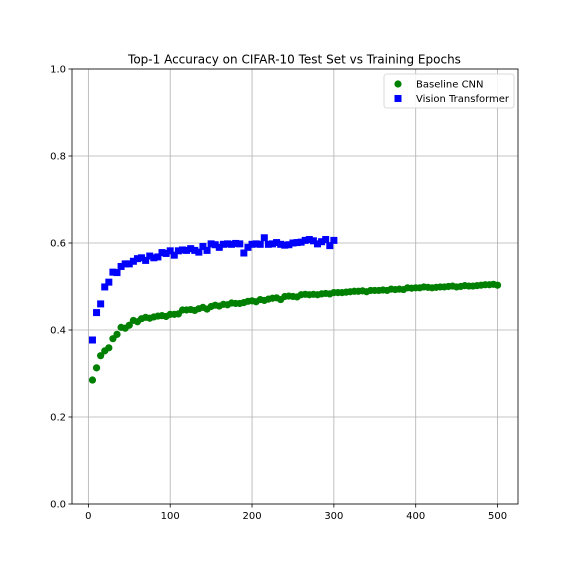 Image resolution: width=576 pixels, height=576 pixels. Describe the element at coordinates (58, 70) in the screenshot. I see `y-tick-label: 1.0` at that location.